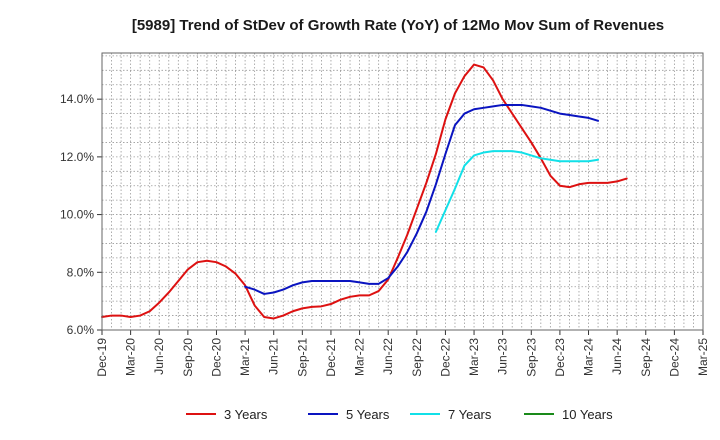 Image resolution: width=720 pixels, height=440 pixels. What do you see at coordinates (81, 272) in the screenshot?
I see `y-tick-label: 8.0%` at bounding box center [81, 272].